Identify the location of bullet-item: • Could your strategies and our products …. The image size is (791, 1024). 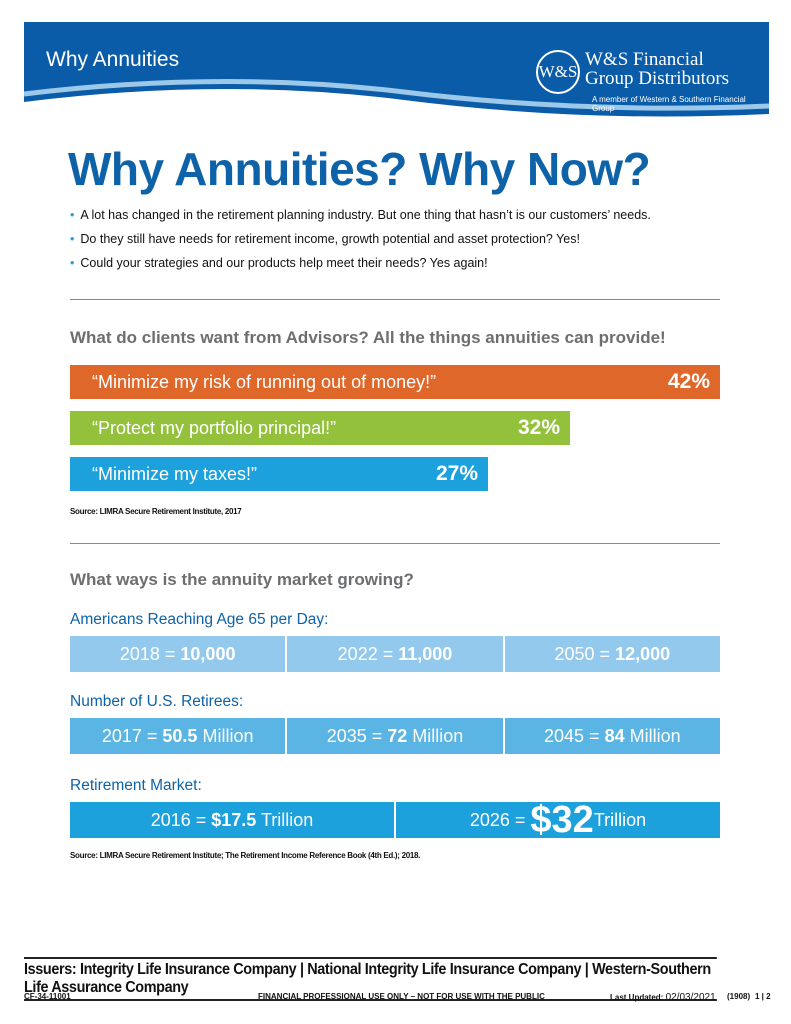
(279, 263).